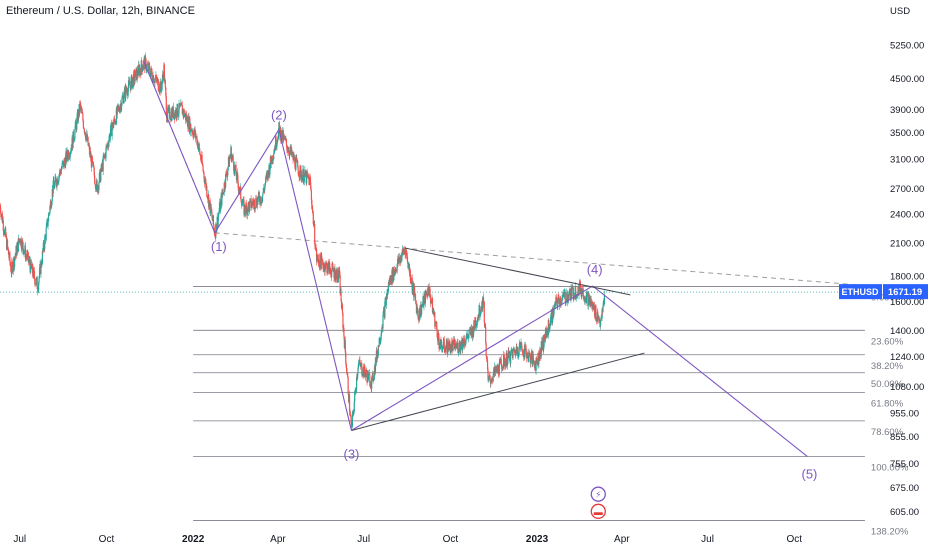 This screenshot has width=932, height=550. I want to click on y-tick-label: 755.00, so click(904, 464).